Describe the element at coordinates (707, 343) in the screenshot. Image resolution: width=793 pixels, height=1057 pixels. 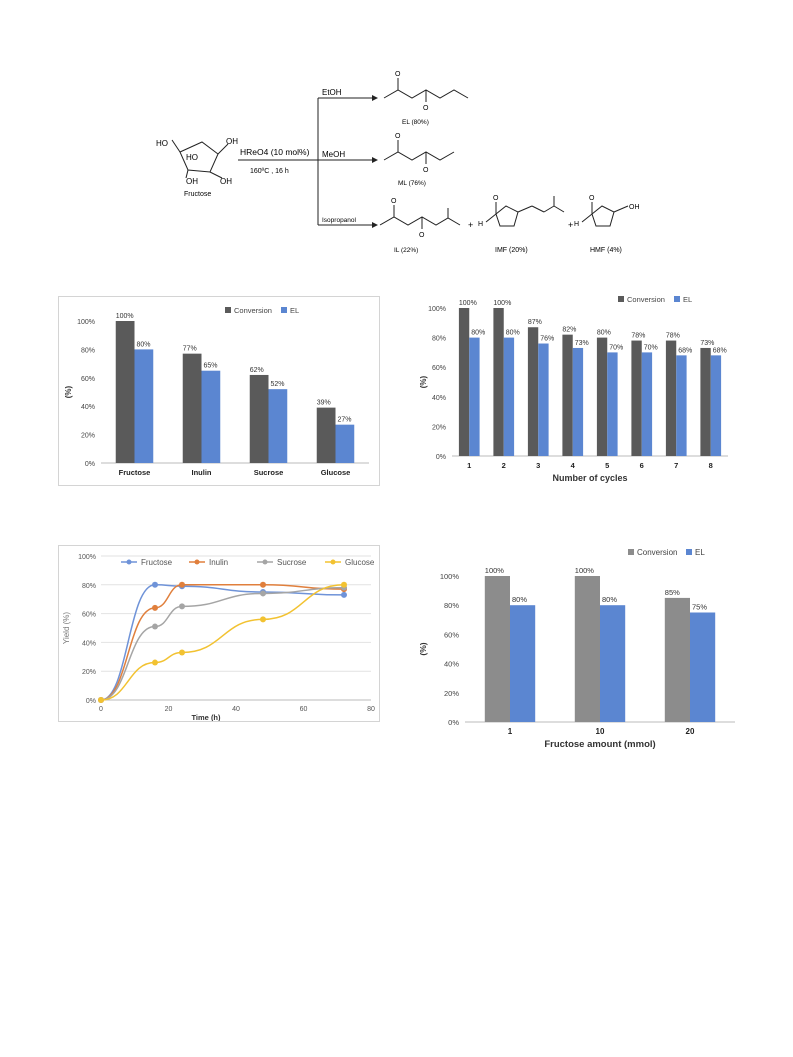
I see `data-label: 73%` at that location.